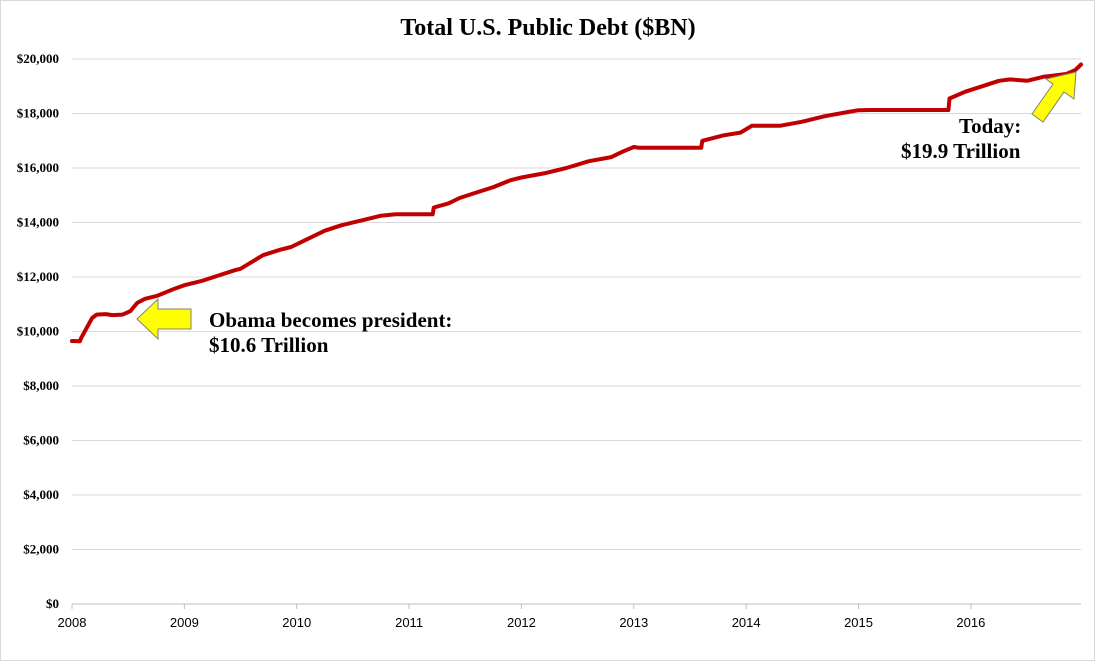 The image size is (1095, 661). I want to click on annotation-today: Today: $19.9 Trillion, so click(964, 138).